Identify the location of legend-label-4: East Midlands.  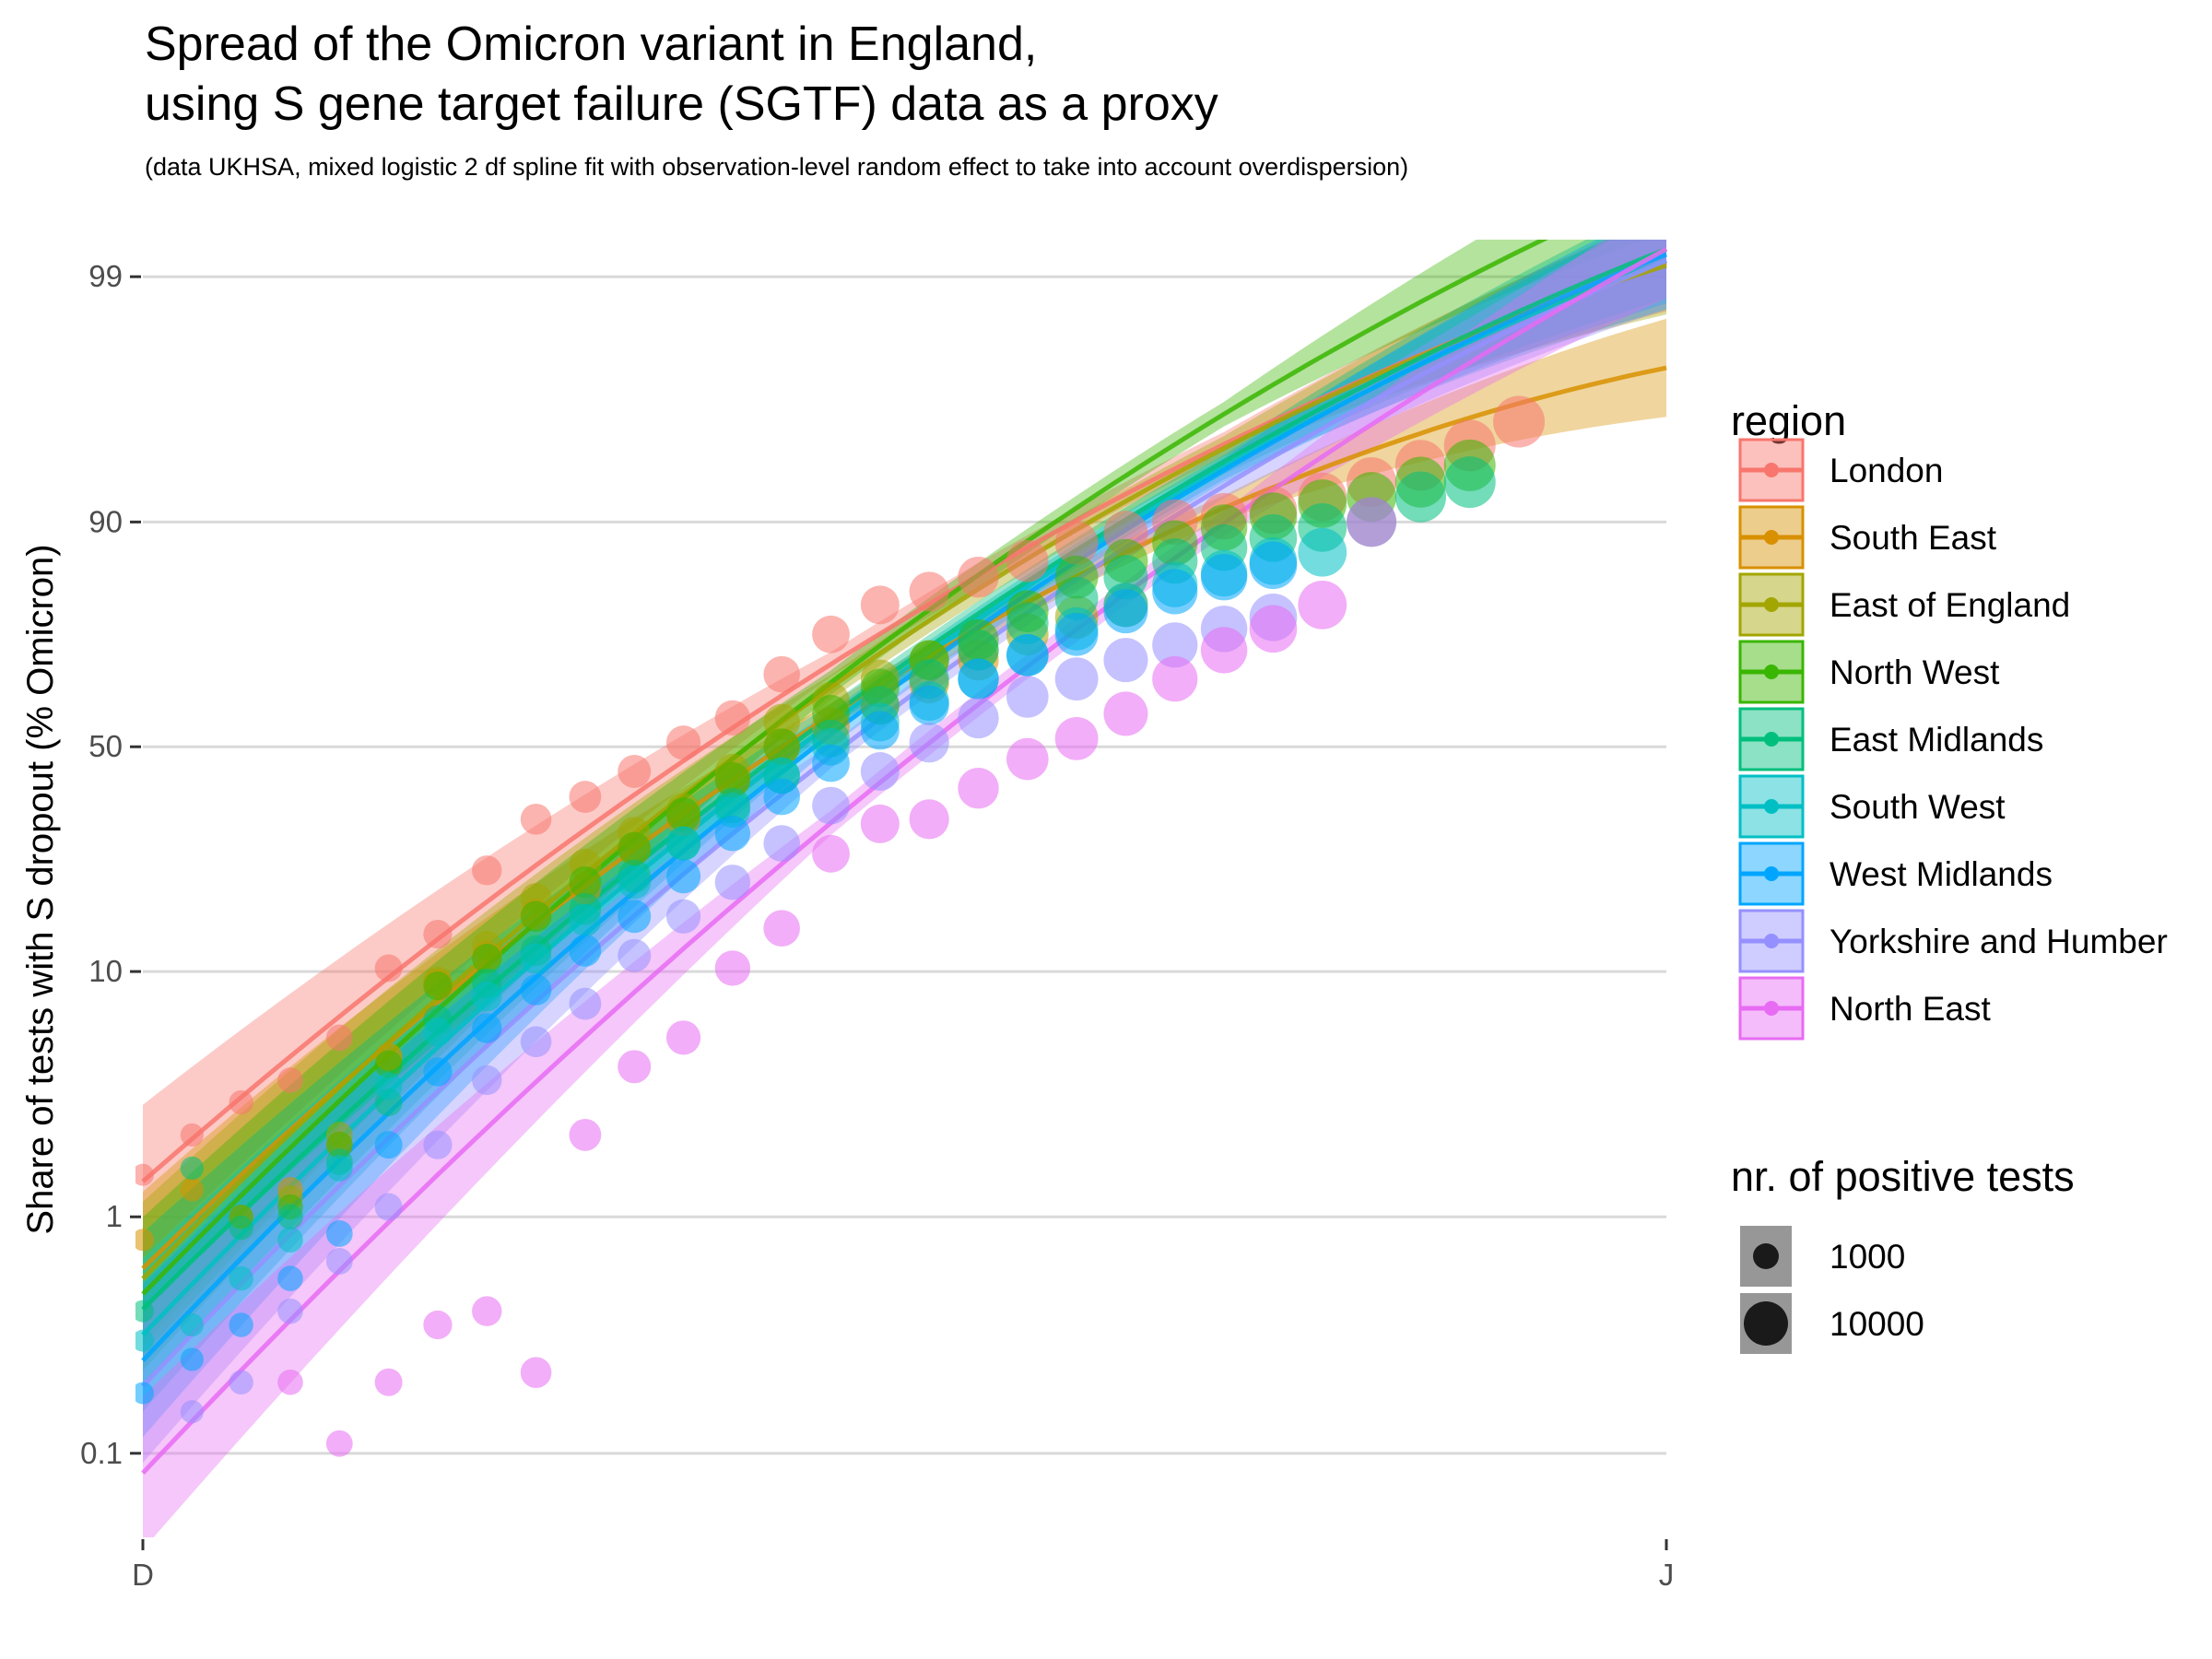
(1936, 740).